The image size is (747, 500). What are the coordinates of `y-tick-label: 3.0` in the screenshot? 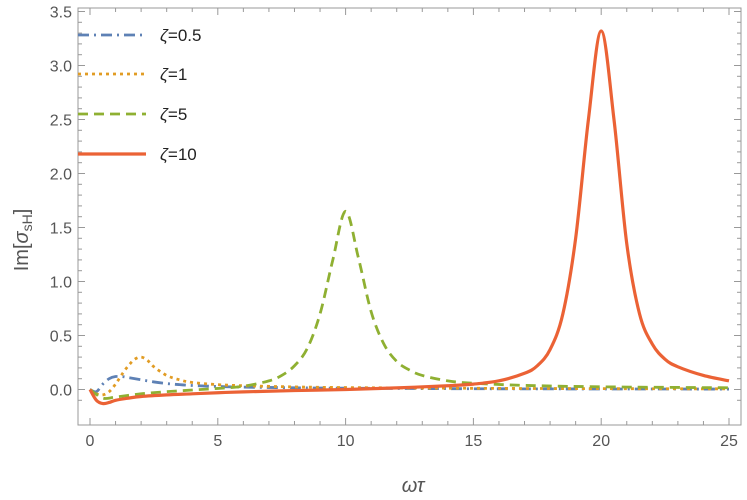 It's located at (61, 67).